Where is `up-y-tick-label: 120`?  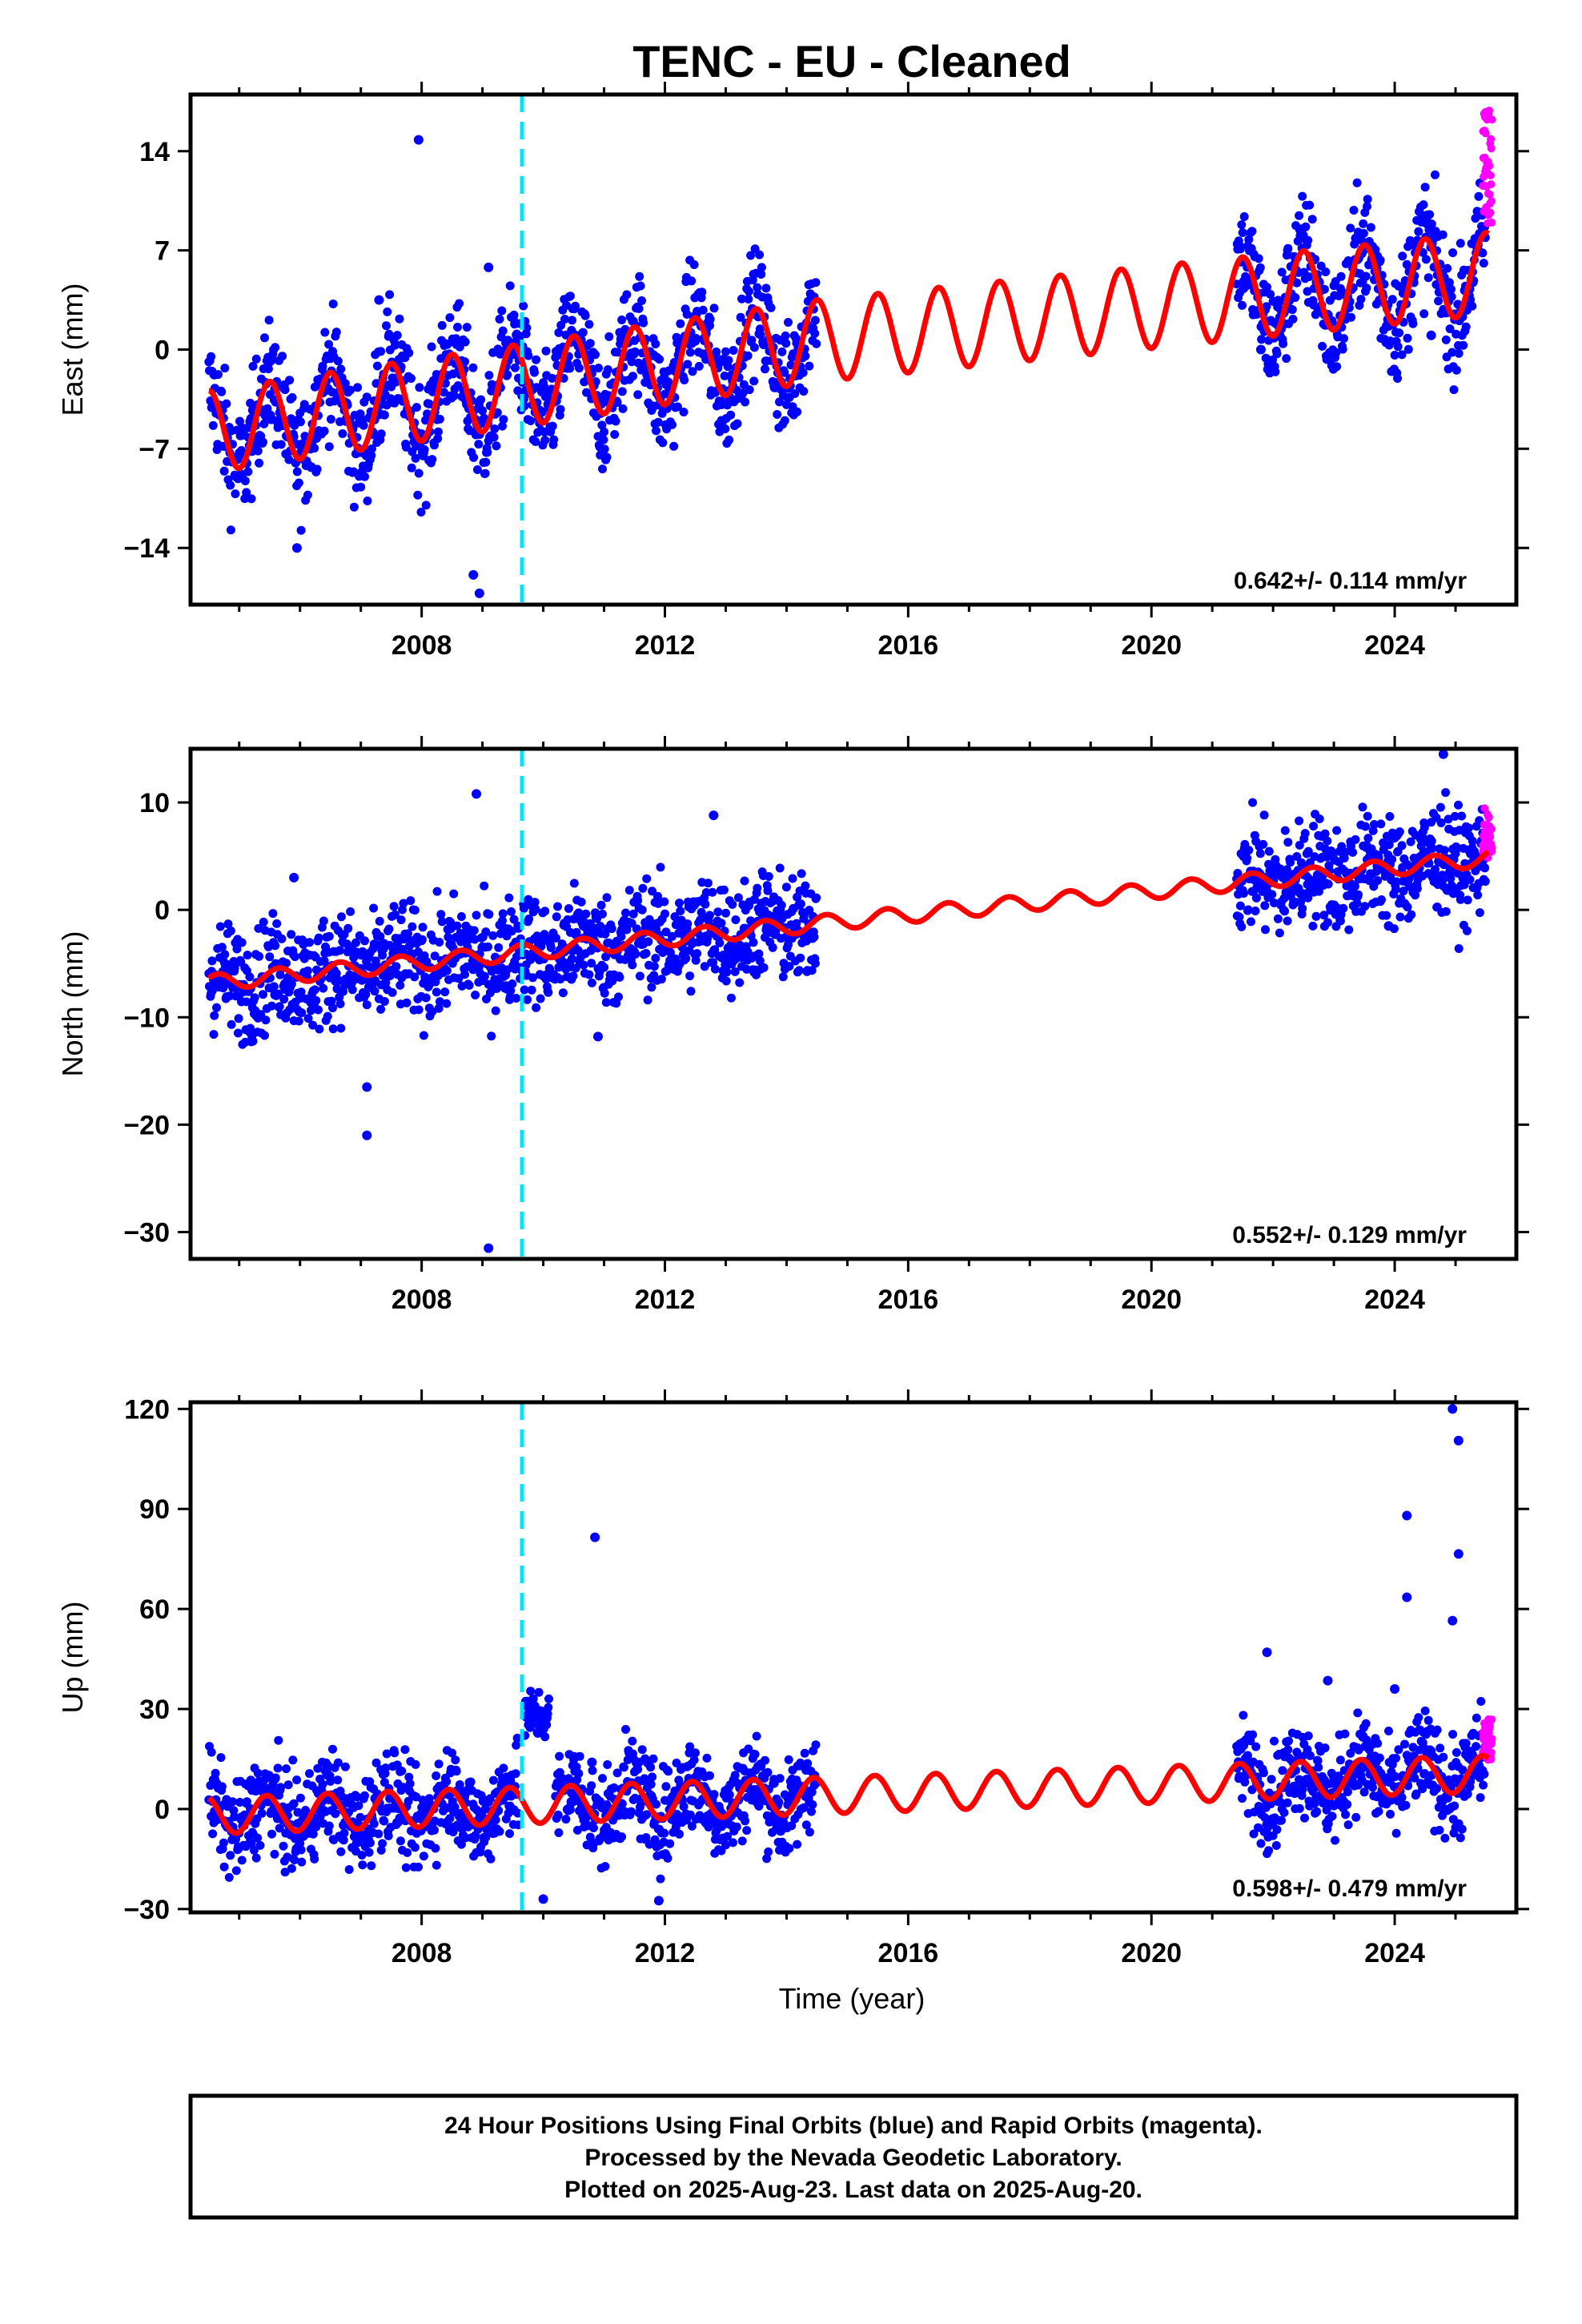 up-y-tick-label: 120 is located at coordinates (147, 1409).